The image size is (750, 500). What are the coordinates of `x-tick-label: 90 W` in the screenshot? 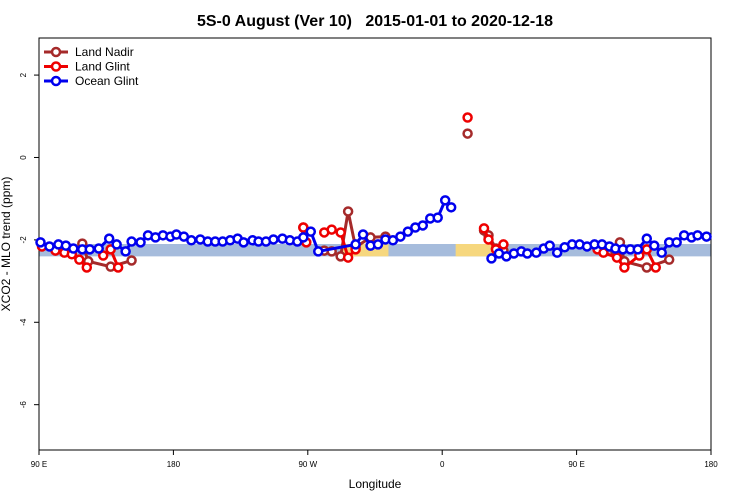 It's located at (307, 464).